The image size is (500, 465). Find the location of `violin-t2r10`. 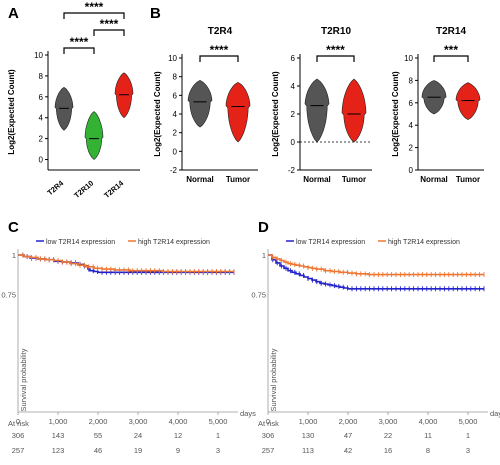

violin-t2r10 is located at coordinates (94, 135).